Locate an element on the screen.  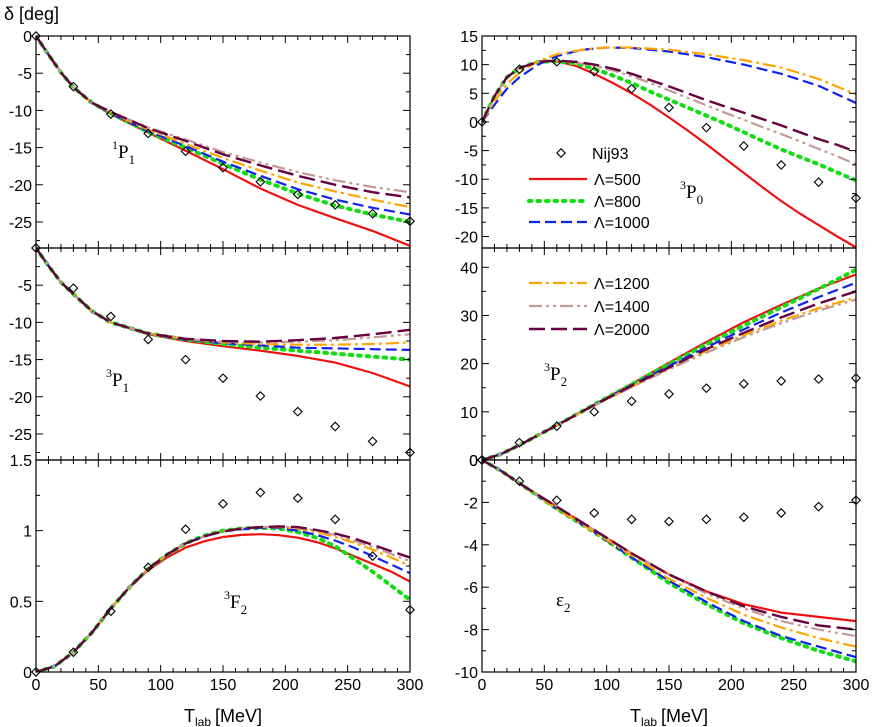
y-tick-label: 20 is located at coordinates (469, 365).